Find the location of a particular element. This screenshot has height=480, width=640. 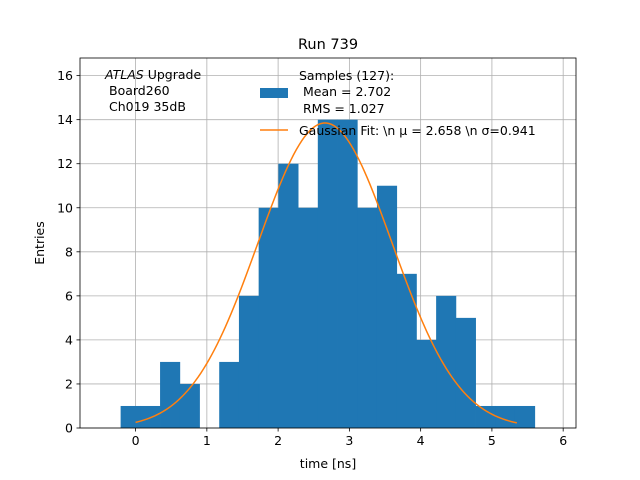

x-tick-label: 1 is located at coordinates (207, 440).